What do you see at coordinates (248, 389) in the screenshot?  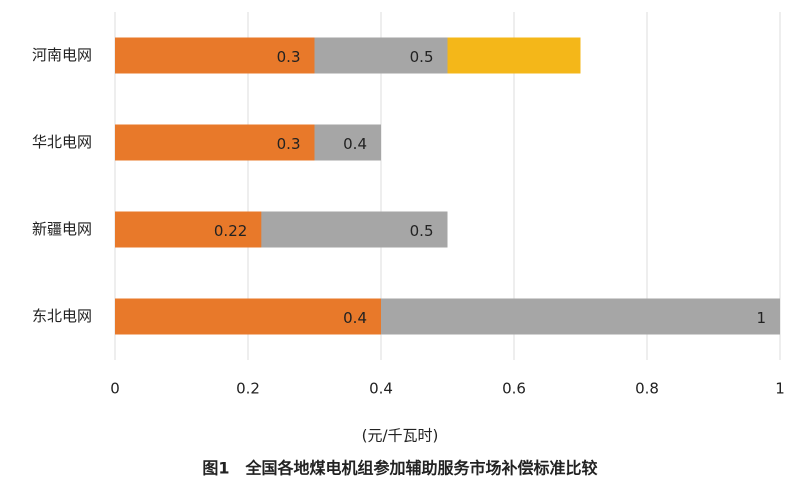 I see `x-tick-label: 0.2` at bounding box center [248, 389].